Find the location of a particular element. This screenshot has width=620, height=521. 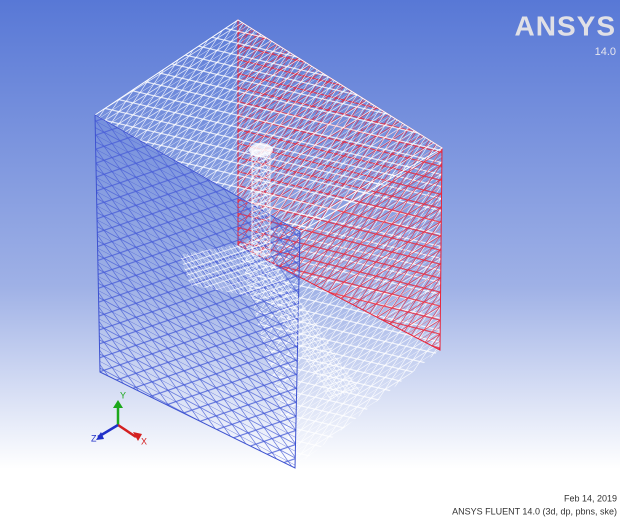

logo-version: 14.0 is located at coordinates (605, 52).